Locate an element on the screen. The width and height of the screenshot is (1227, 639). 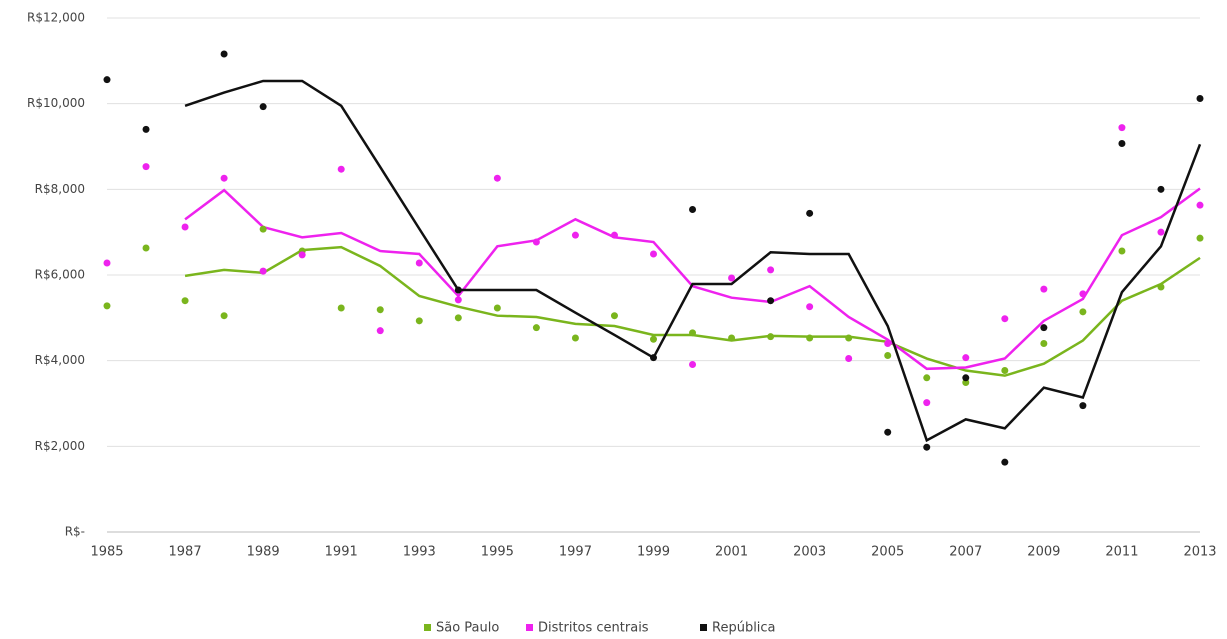
x-tick-label: 1989 is located at coordinates (263, 552).